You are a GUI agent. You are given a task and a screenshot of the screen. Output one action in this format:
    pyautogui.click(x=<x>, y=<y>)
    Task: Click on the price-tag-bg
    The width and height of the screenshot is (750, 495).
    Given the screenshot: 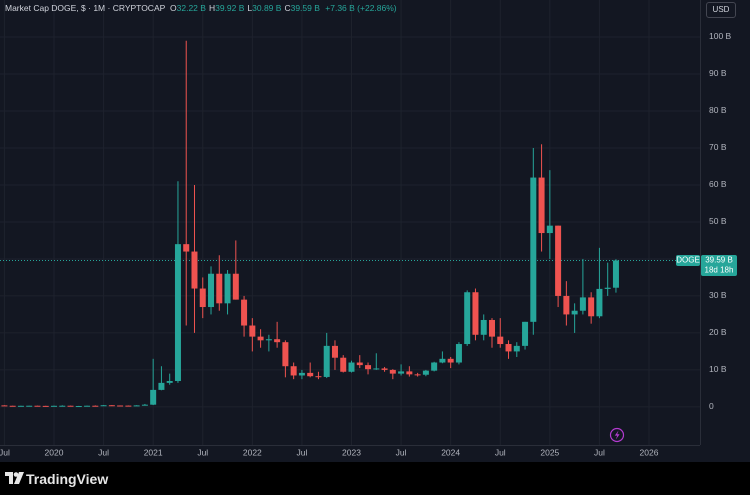 What is the action you would take?
    pyautogui.click(x=719, y=265)
    